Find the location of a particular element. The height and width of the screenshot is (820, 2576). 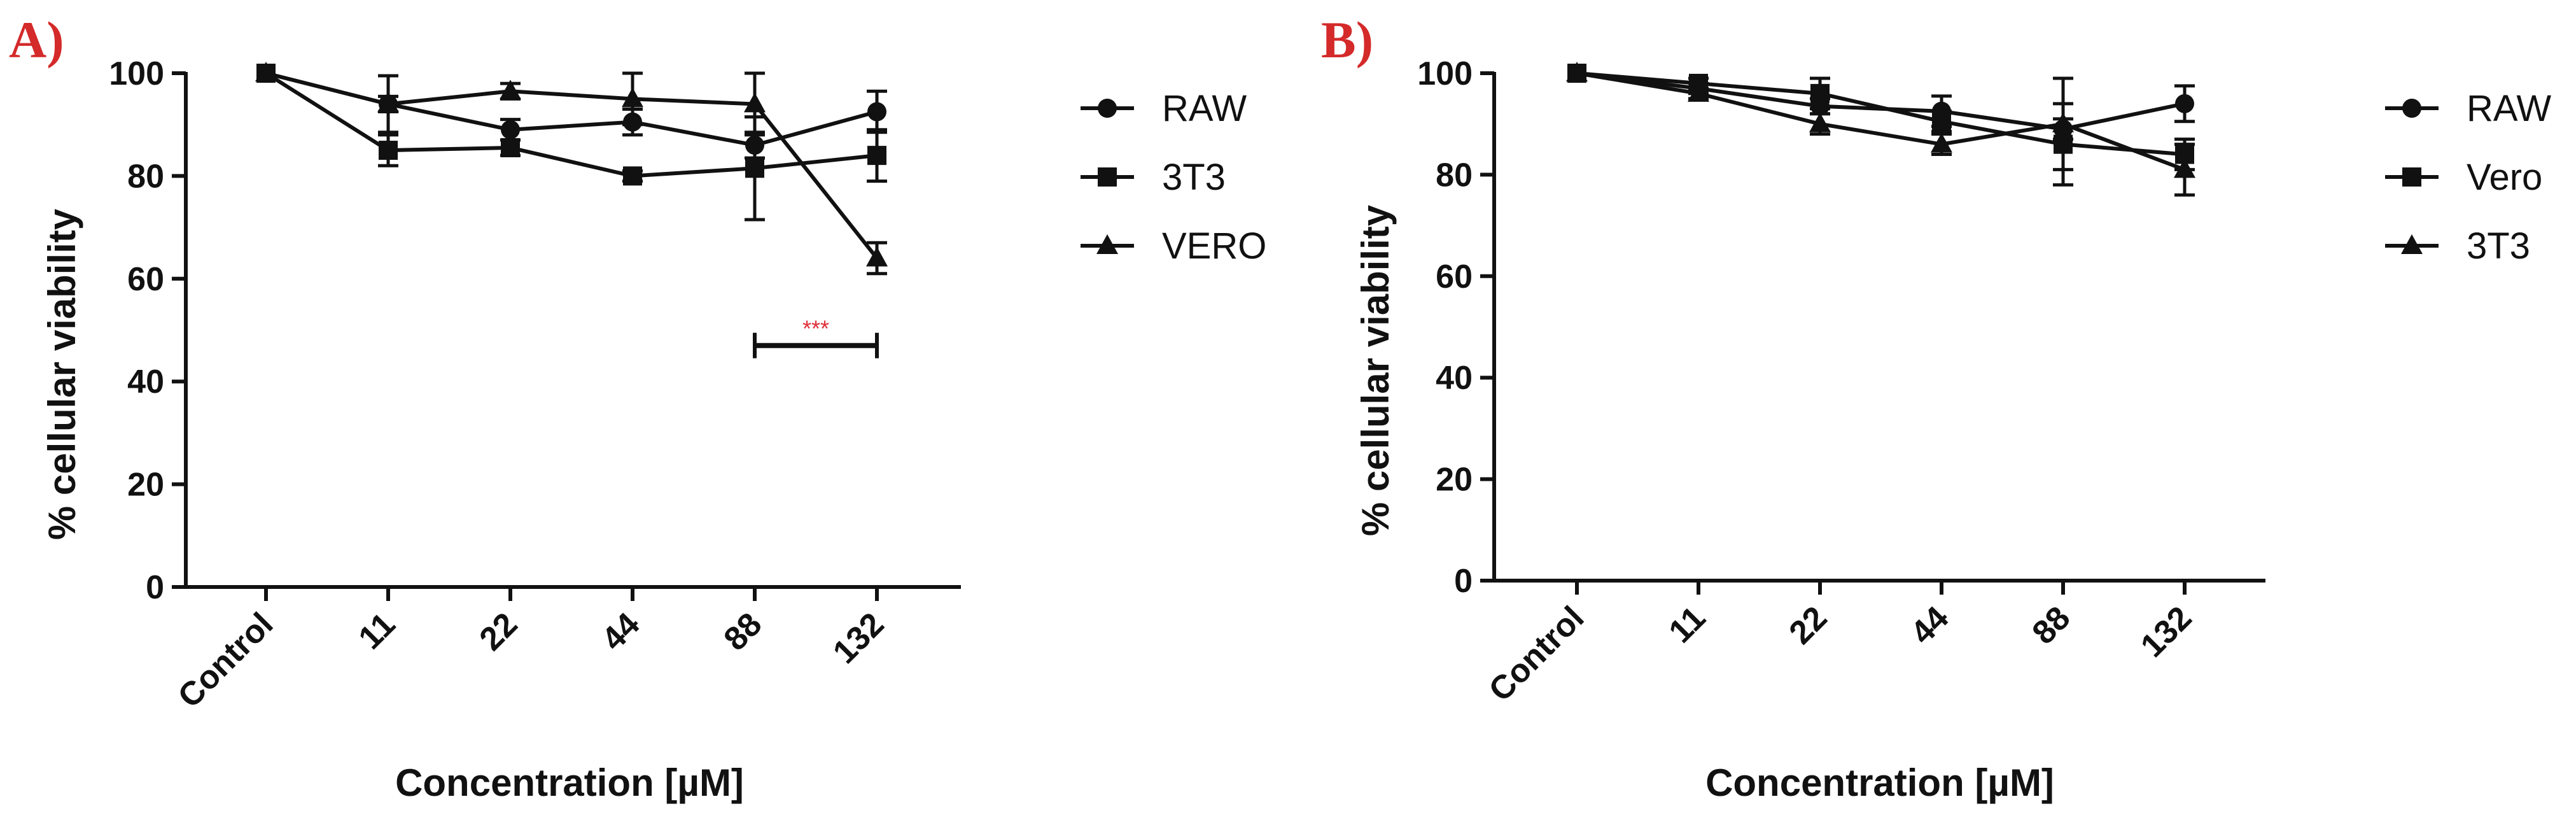

panel-b-legend-3t3-marker is located at coordinates (2412, 244).